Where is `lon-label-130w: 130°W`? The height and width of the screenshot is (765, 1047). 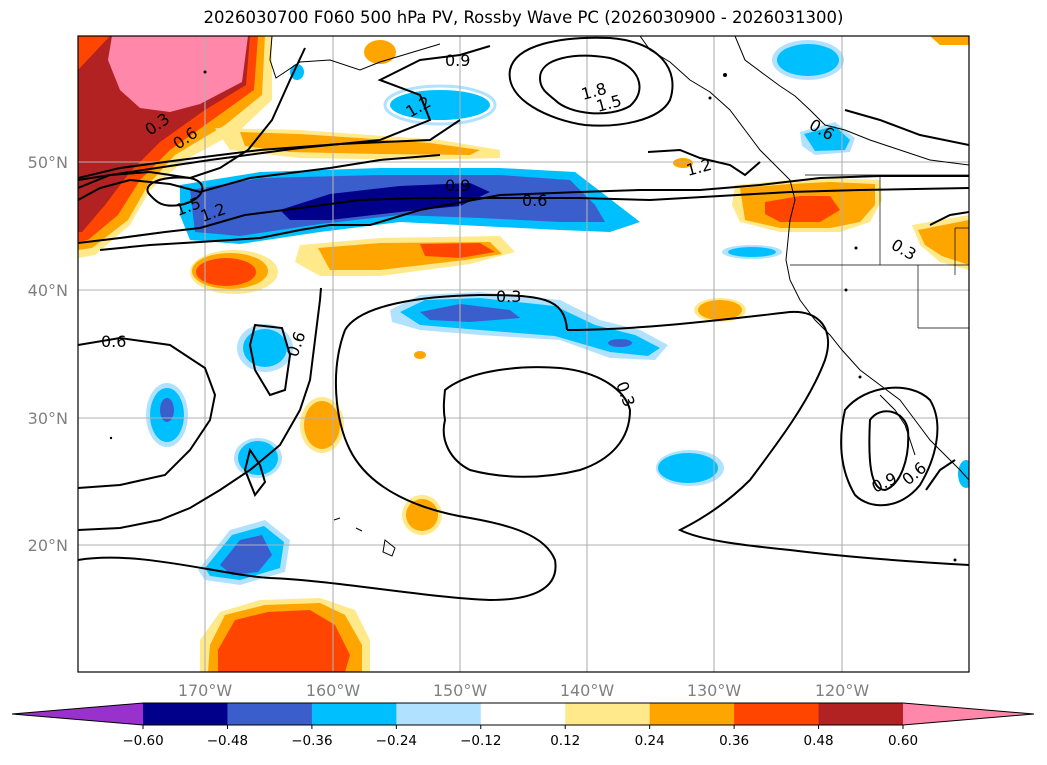
lon-label-130w: 130°W is located at coordinates (714, 690).